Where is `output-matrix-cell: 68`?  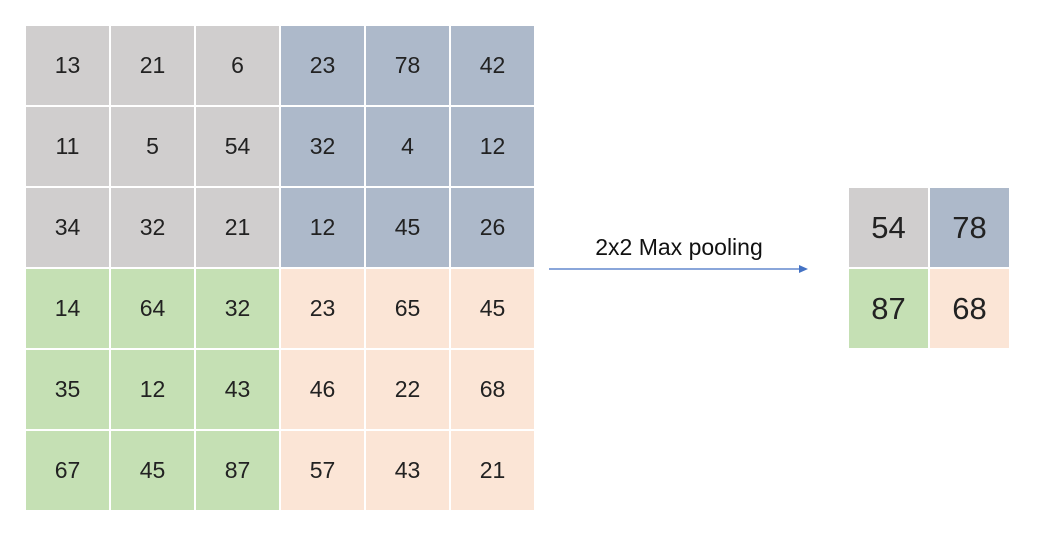
output-matrix-cell: 68 is located at coordinates (969, 308).